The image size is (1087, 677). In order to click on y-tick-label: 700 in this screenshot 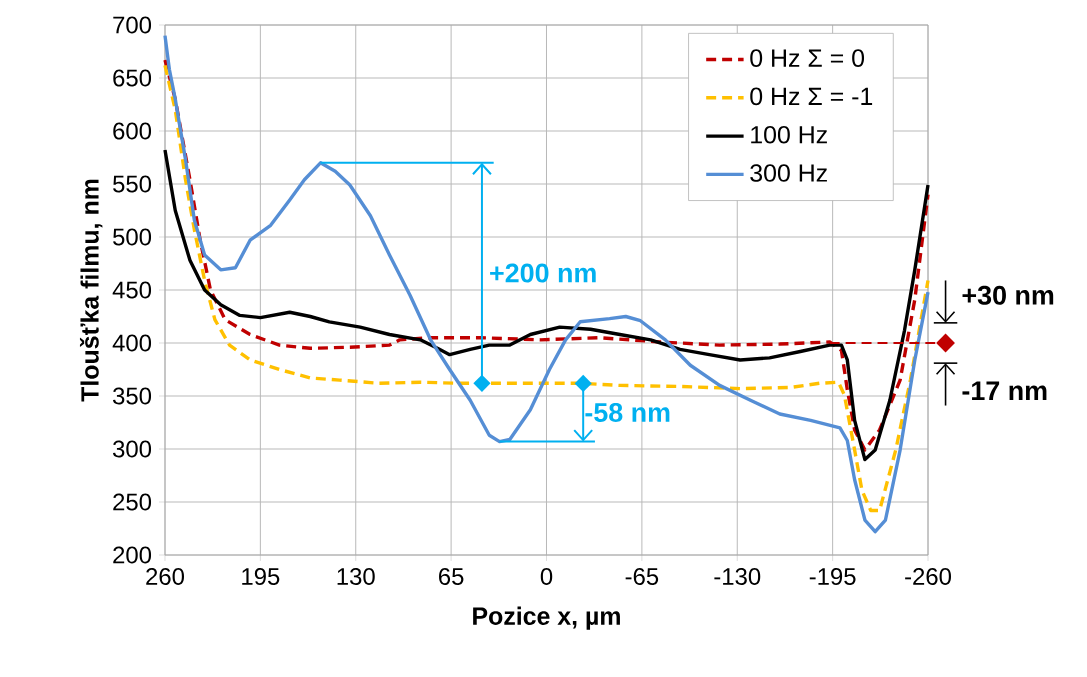, I will do `click(132, 25)`.